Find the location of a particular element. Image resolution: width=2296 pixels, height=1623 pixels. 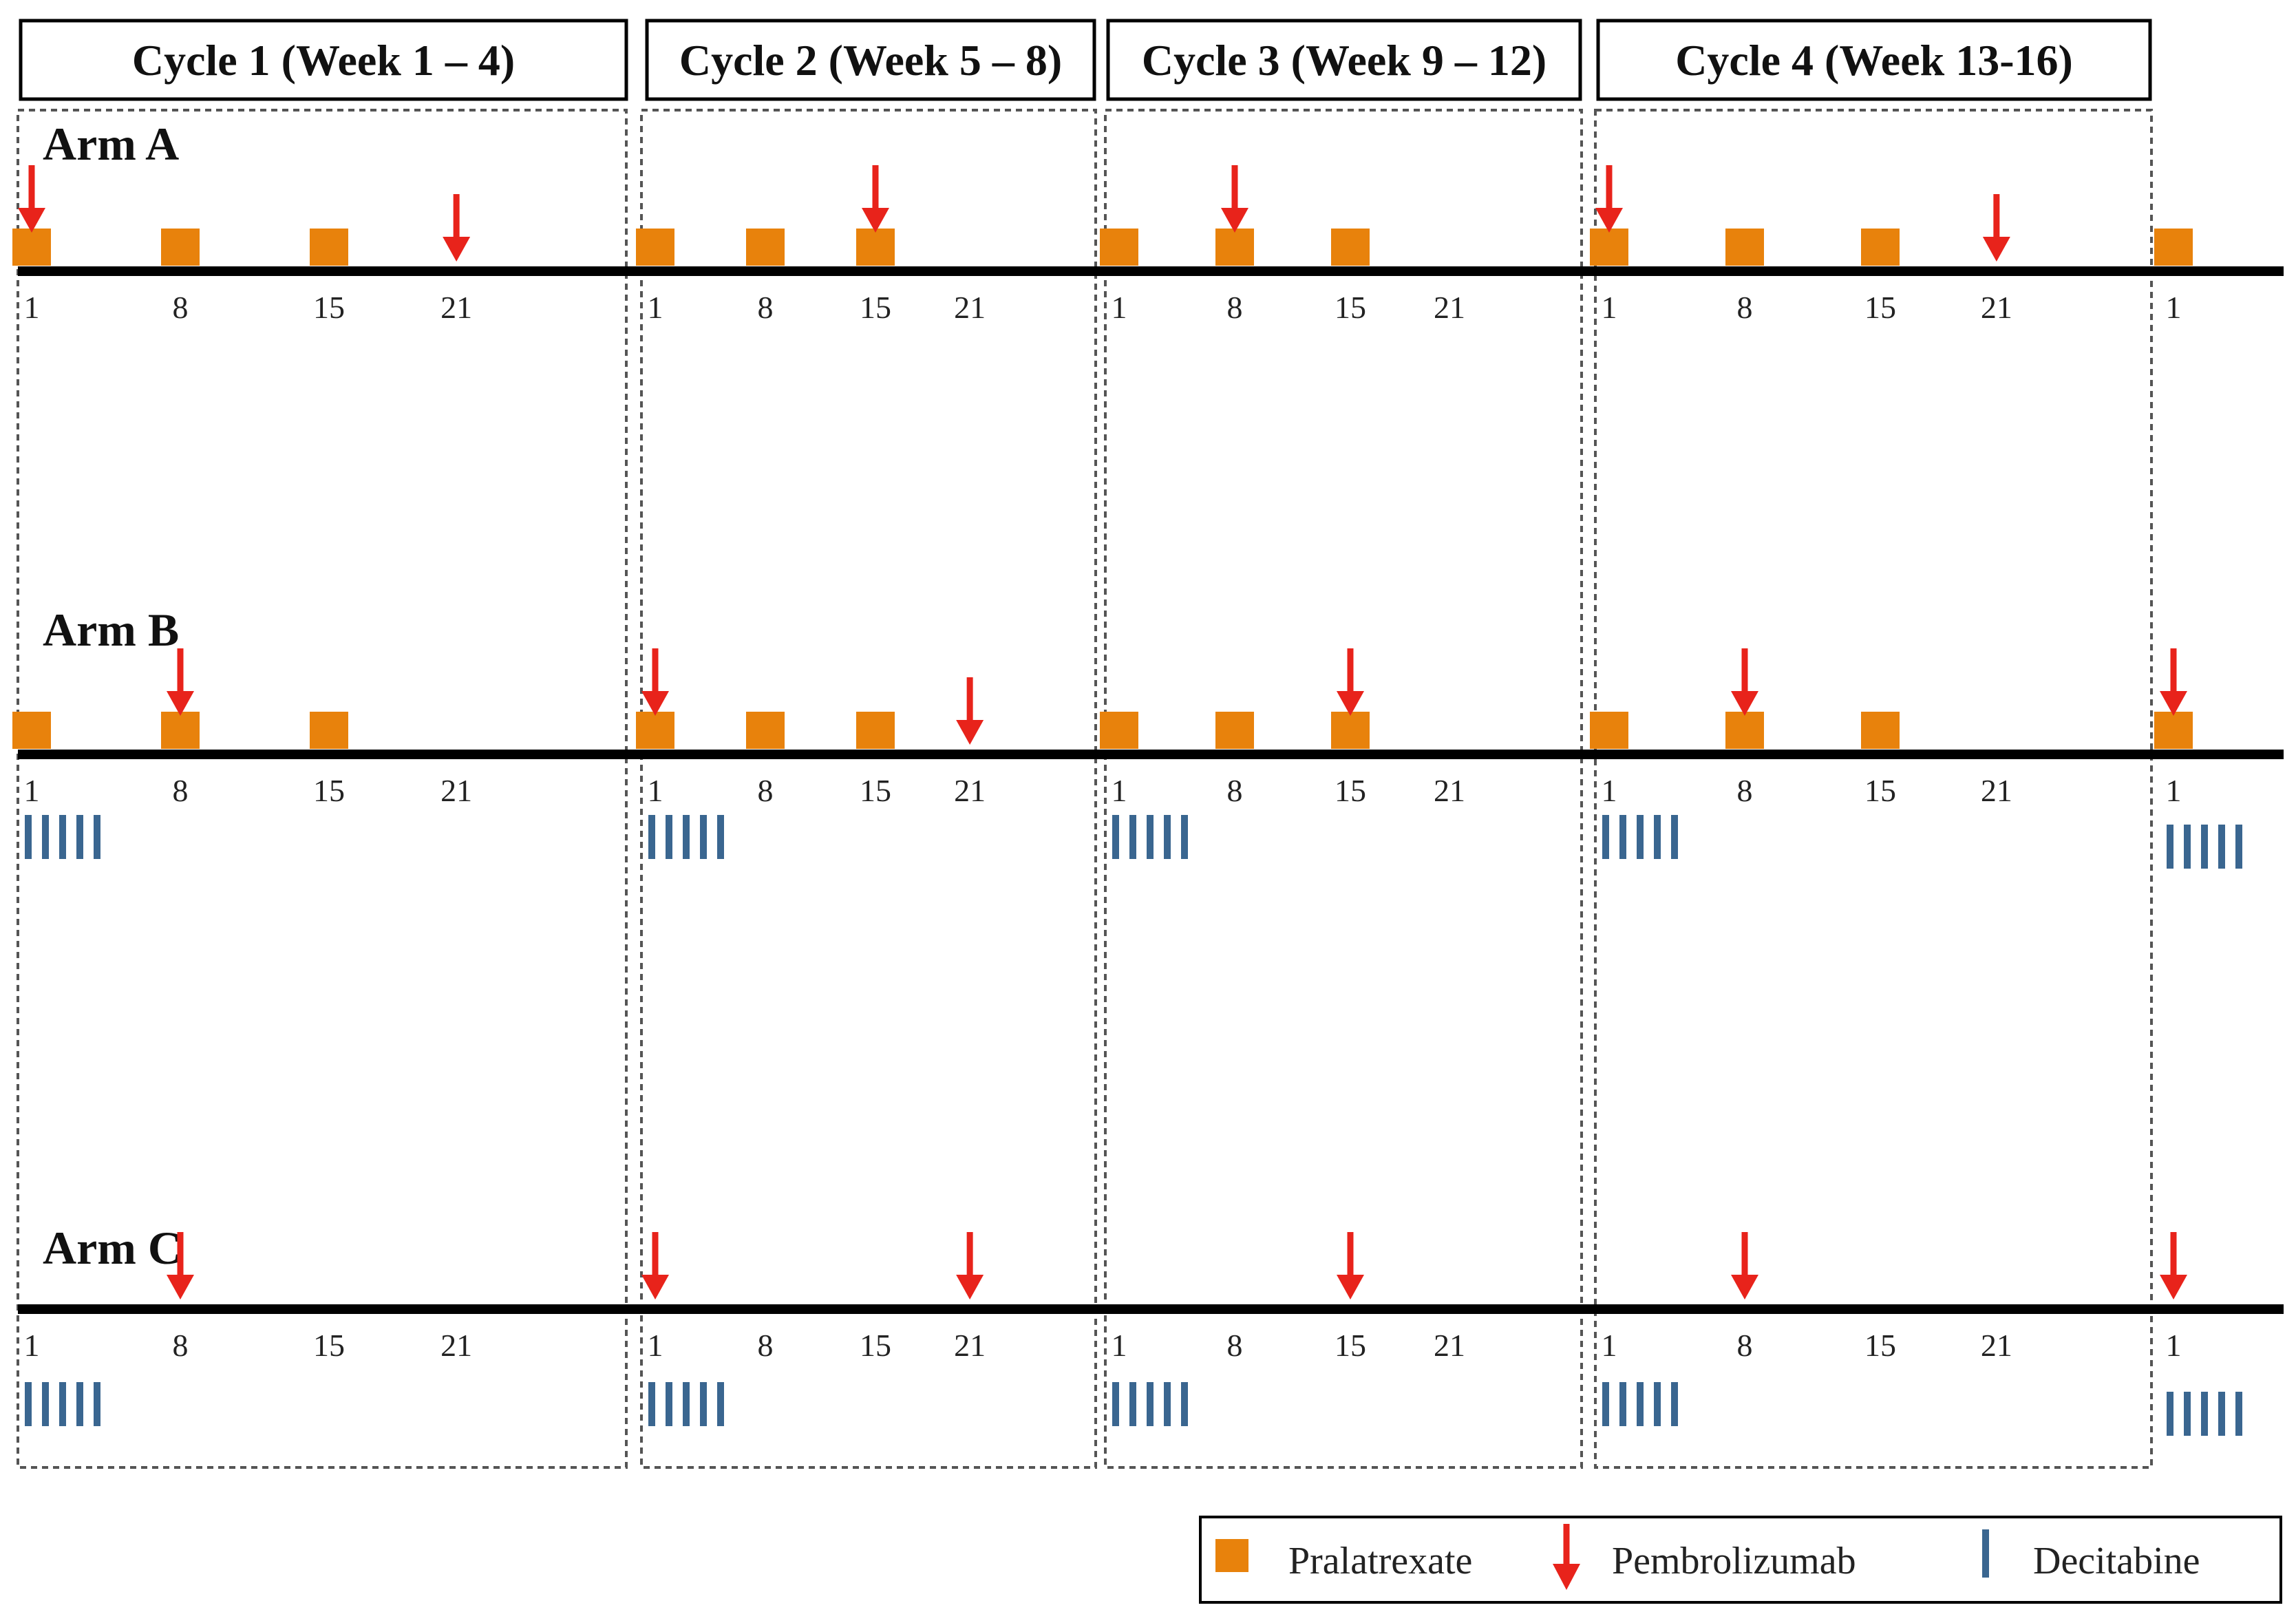

legend-label-decitabine: Decitabine is located at coordinates (2117, 1561).